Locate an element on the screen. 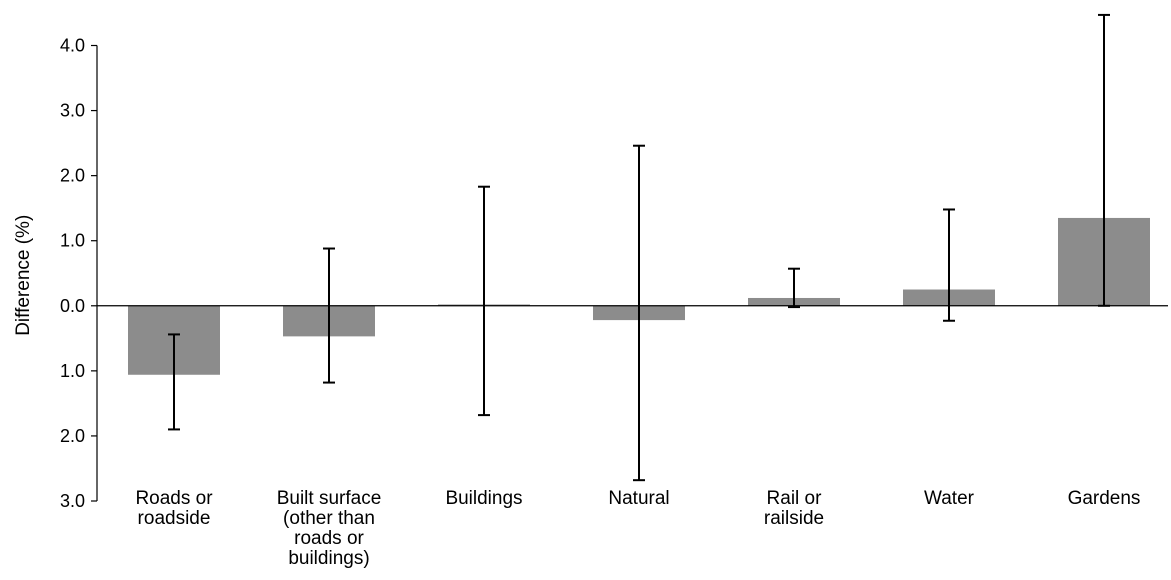 The width and height of the screenshot is (1171, 580). category-label: Roads or roadside is located at coordinates (174, 508).